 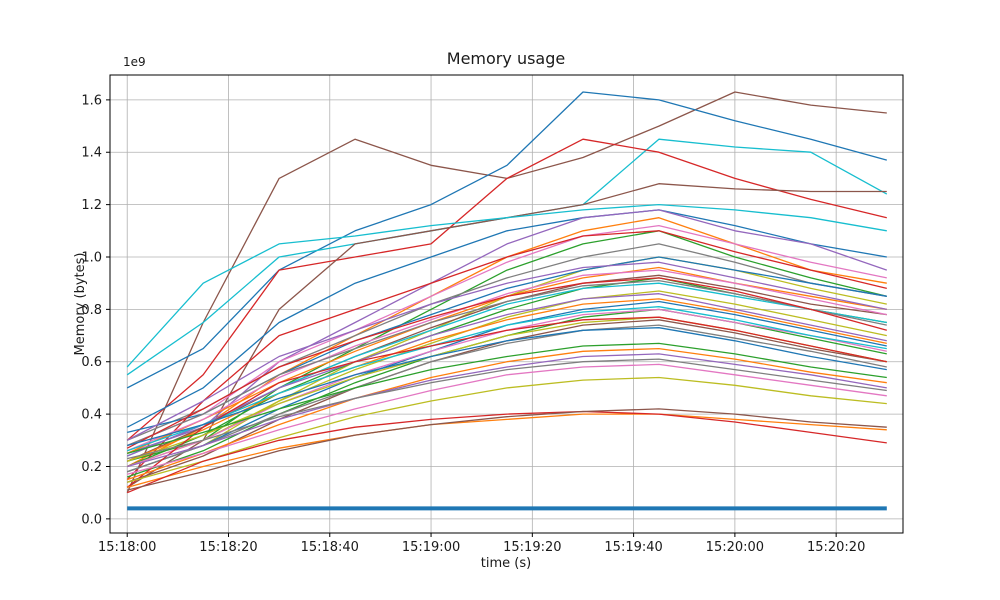 What do you see at coordinates (80, 304) in the screenshot?
I see `y-axis-label: Memory (bytes)` at bounding box center [80, 304].